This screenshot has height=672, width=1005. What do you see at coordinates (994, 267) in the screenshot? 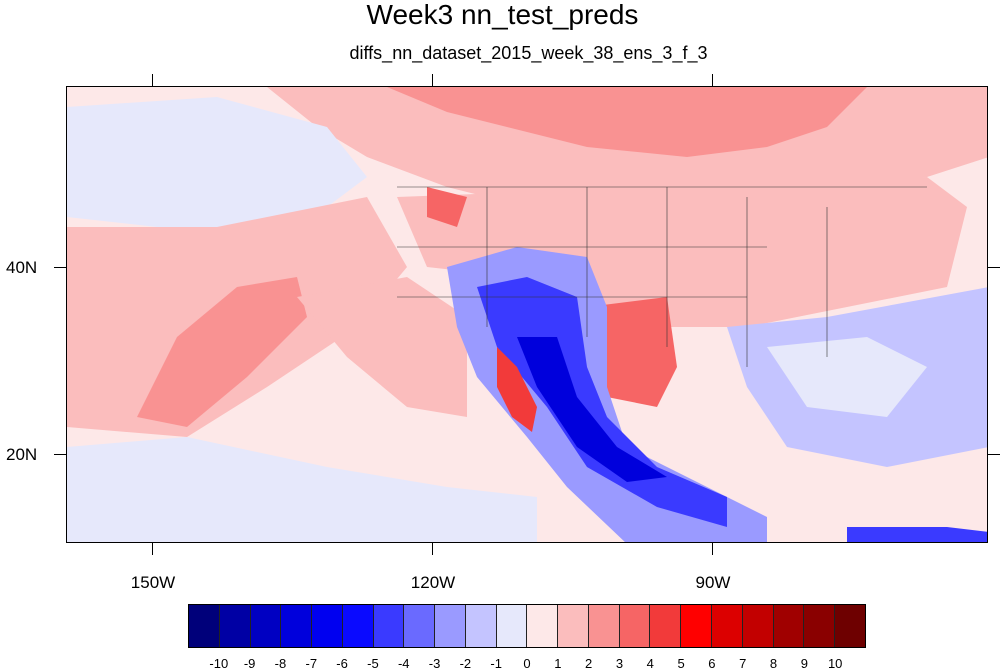
I see `y-tick-right-40n` at bounding box center [994, 267].